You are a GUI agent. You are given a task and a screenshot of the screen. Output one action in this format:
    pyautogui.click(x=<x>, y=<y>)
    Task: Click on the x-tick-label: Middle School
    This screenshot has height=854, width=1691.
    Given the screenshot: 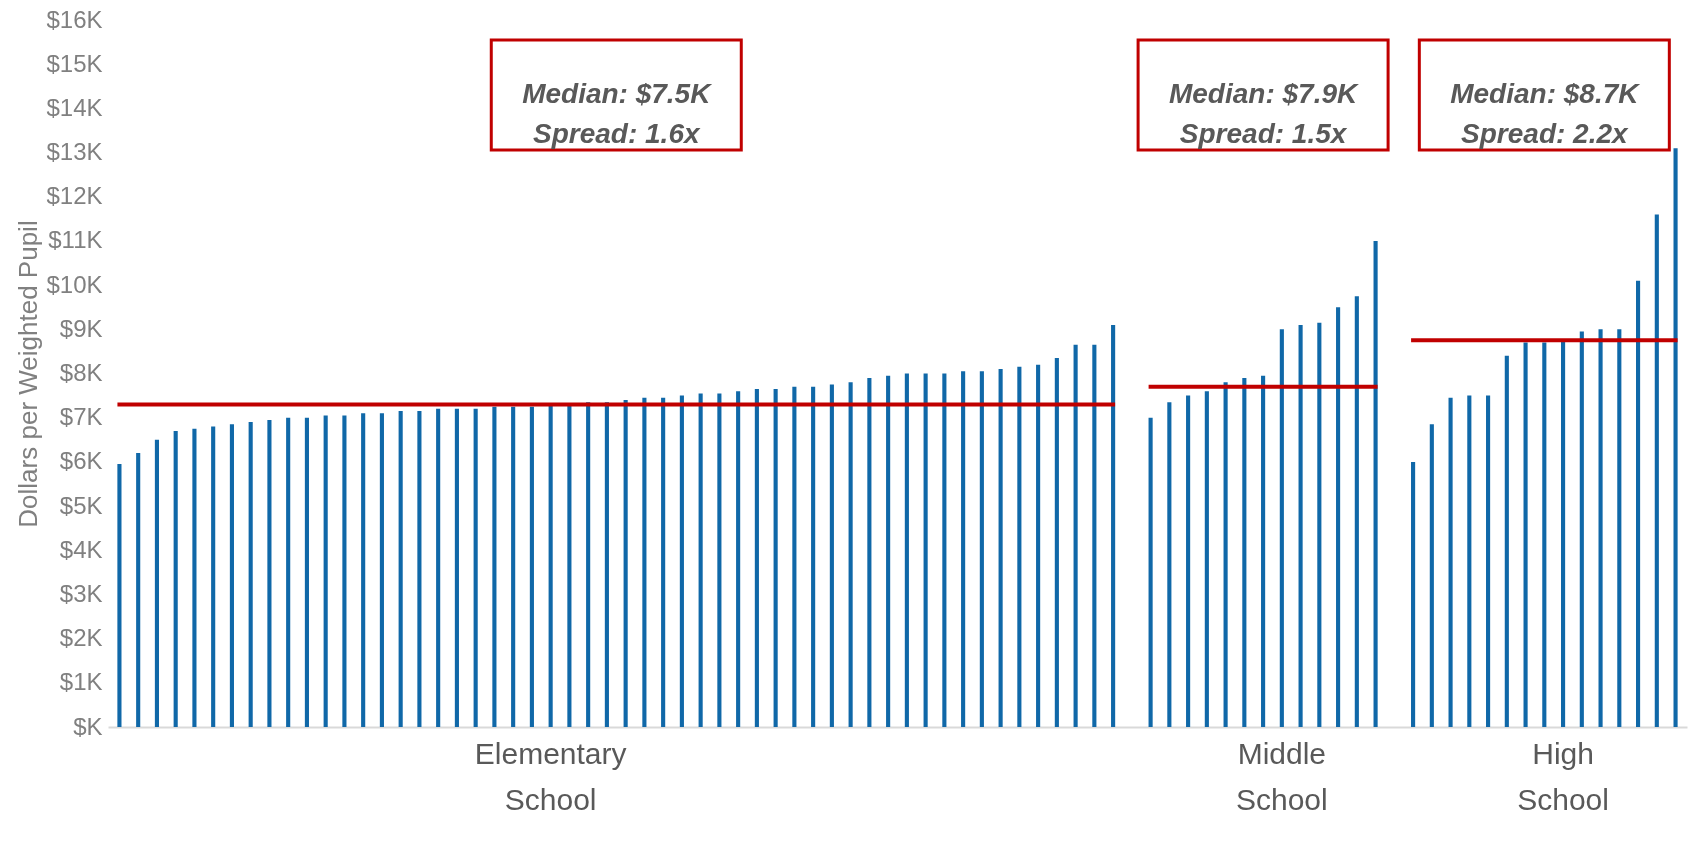 What is the action you would take?
    pyautogui.click(x=1281, y=776)
    